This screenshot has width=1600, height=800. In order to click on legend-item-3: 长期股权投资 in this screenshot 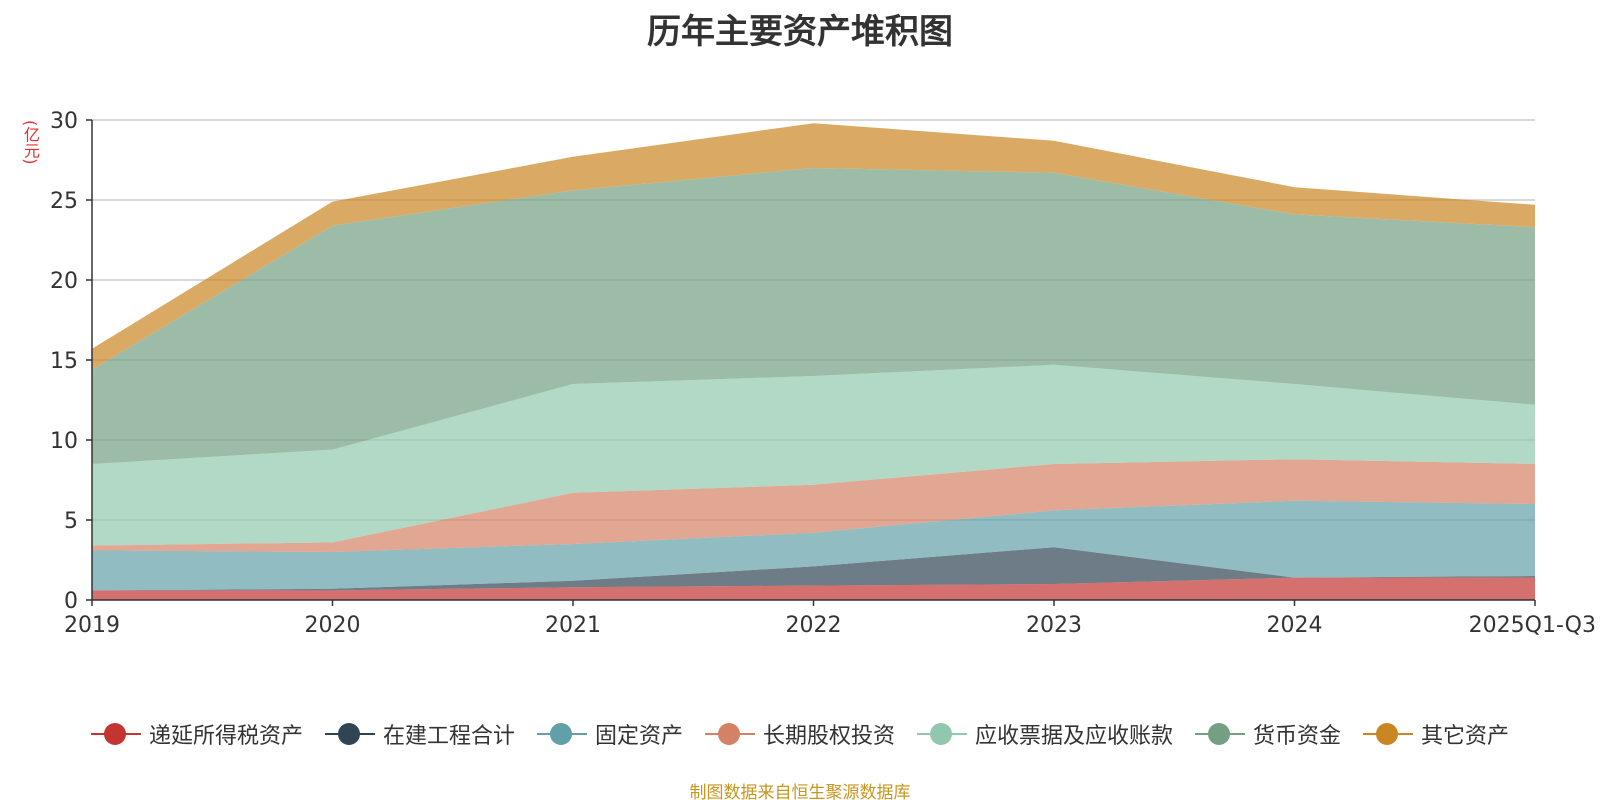, I will do `click(799, 734)`.